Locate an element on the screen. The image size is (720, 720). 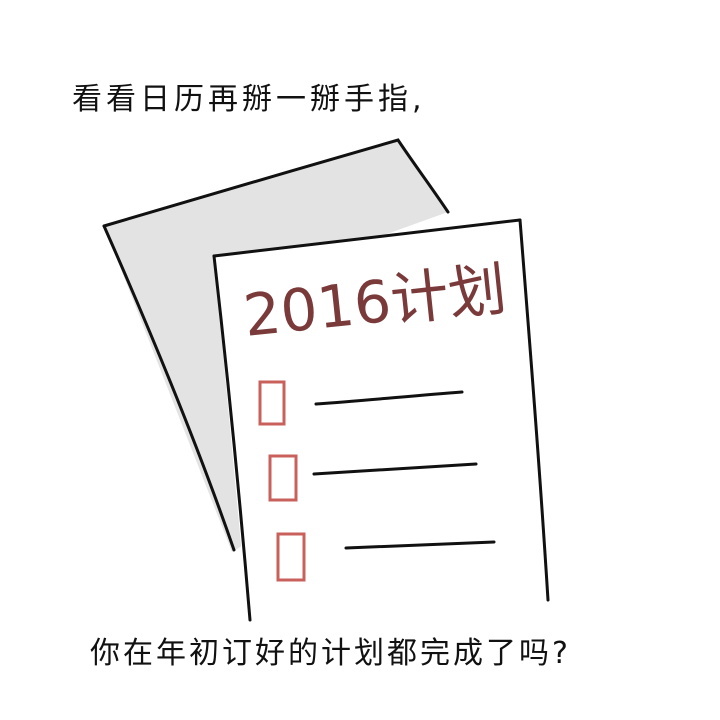
top-caption: 看看日历再掰一掰手指, is located at coordinates (249, 99).